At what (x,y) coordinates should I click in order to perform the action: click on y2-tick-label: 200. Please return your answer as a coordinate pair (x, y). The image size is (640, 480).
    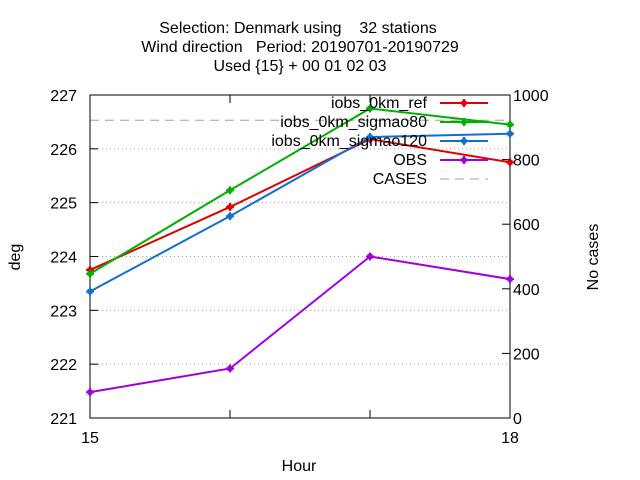
    Looking at the image, I should click on (526, 354).